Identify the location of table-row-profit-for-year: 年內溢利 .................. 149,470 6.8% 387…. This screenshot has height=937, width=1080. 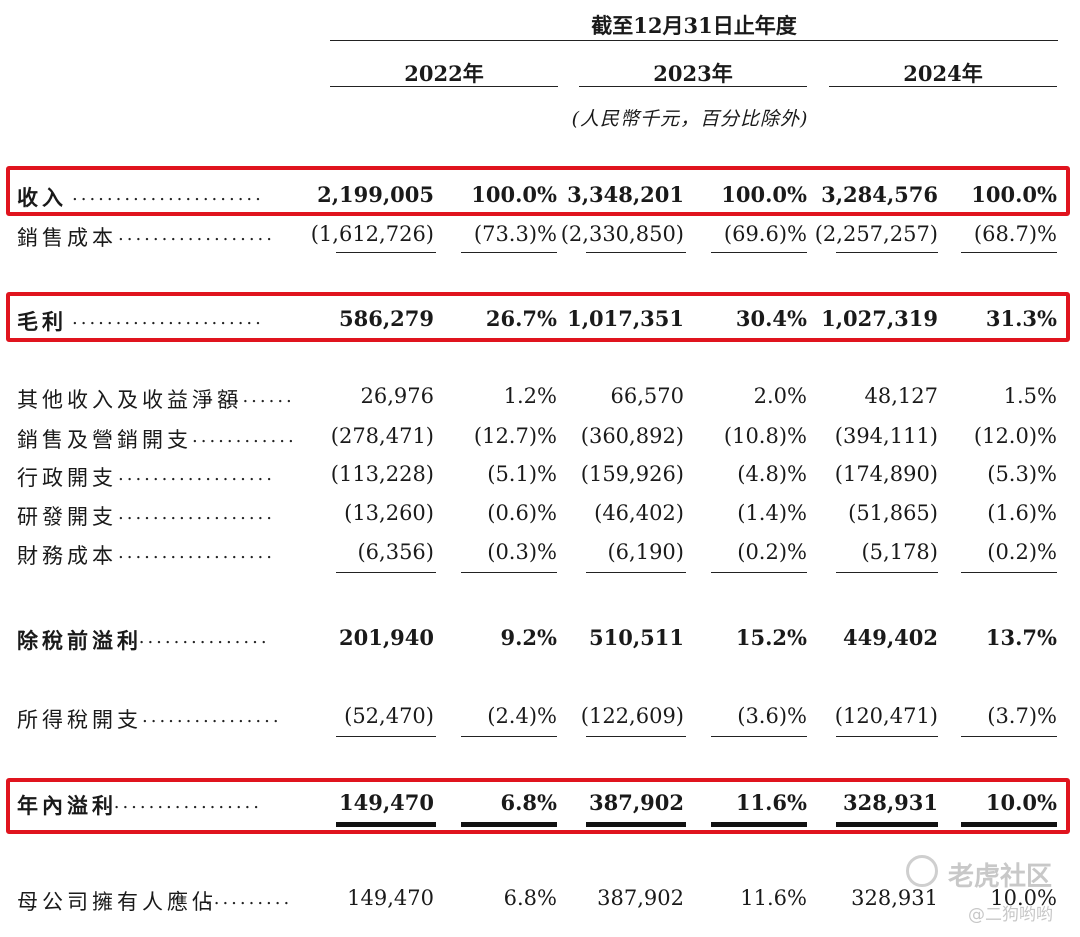
(540, 806).